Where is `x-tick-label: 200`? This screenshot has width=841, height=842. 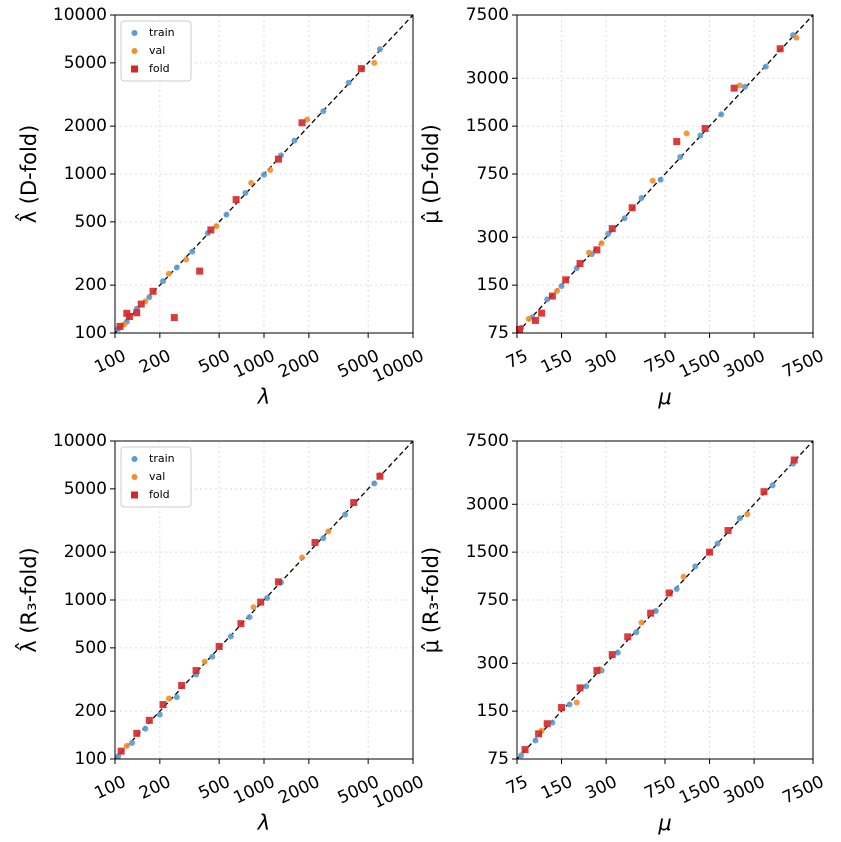 x-tick-label: 200 is located at coordinates (155, 788).